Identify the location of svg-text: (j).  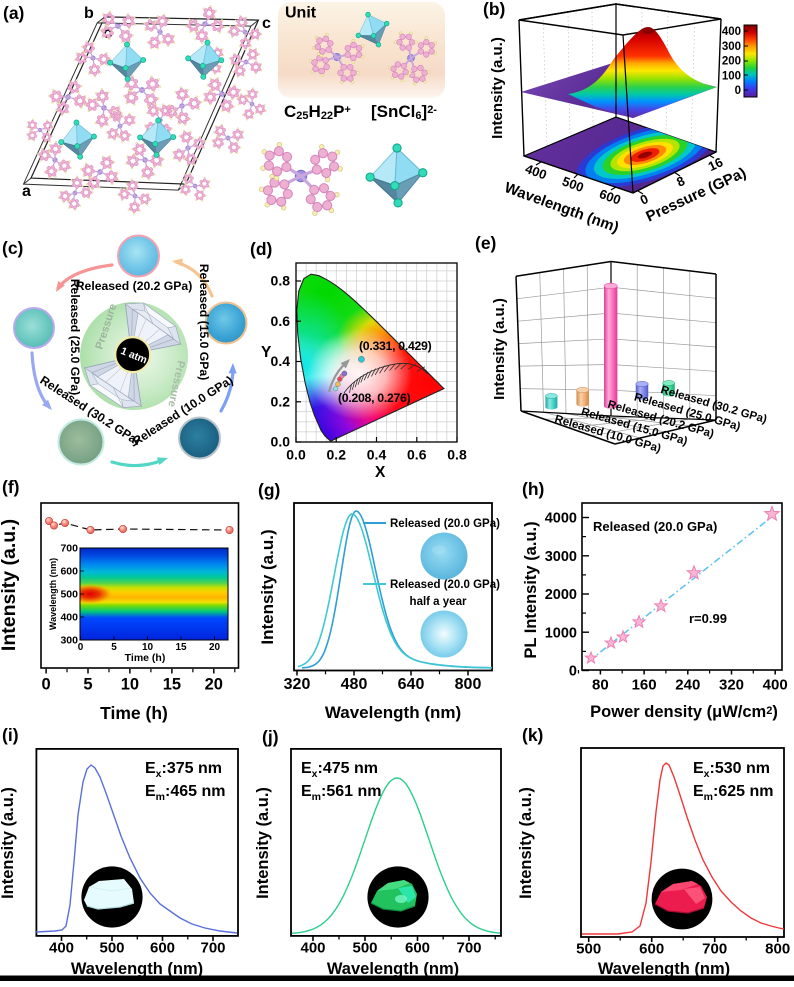
(270, 737).